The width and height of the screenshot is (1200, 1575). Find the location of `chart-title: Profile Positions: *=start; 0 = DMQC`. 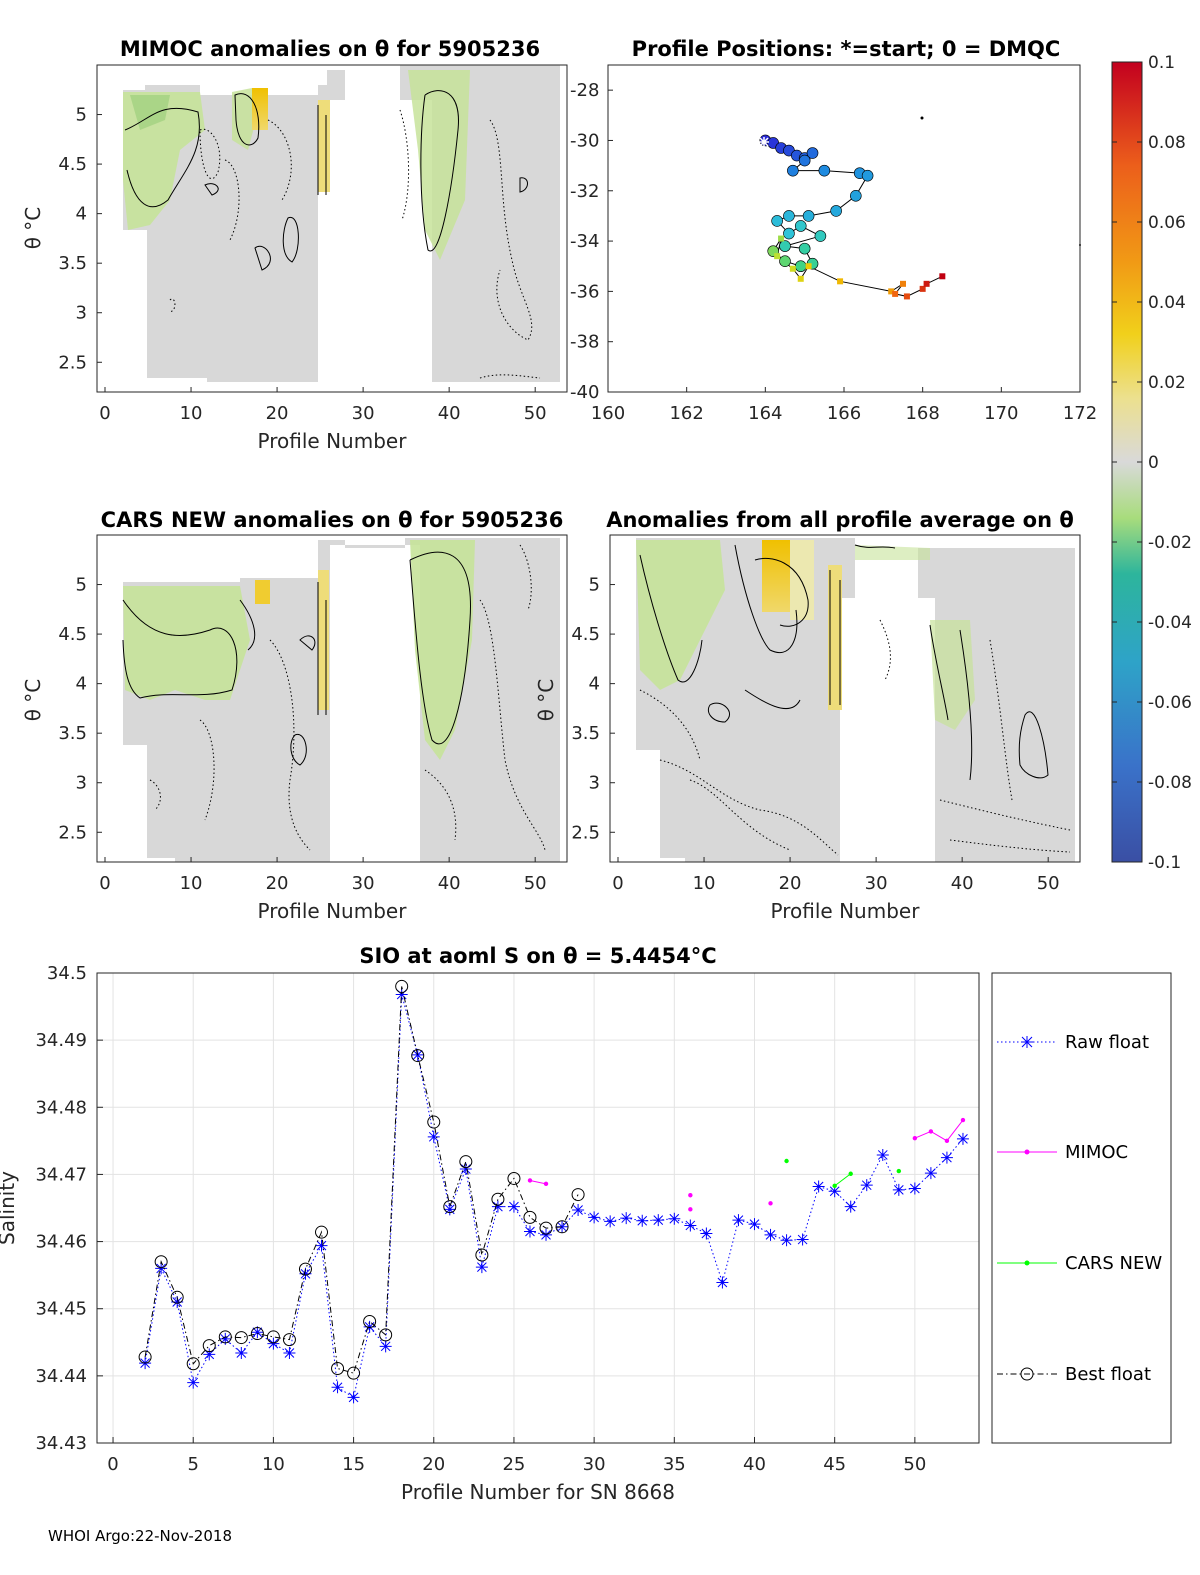

chart-title: Profile Positions: *=start; 0 = DMQC is located at coordinates (846, 49).